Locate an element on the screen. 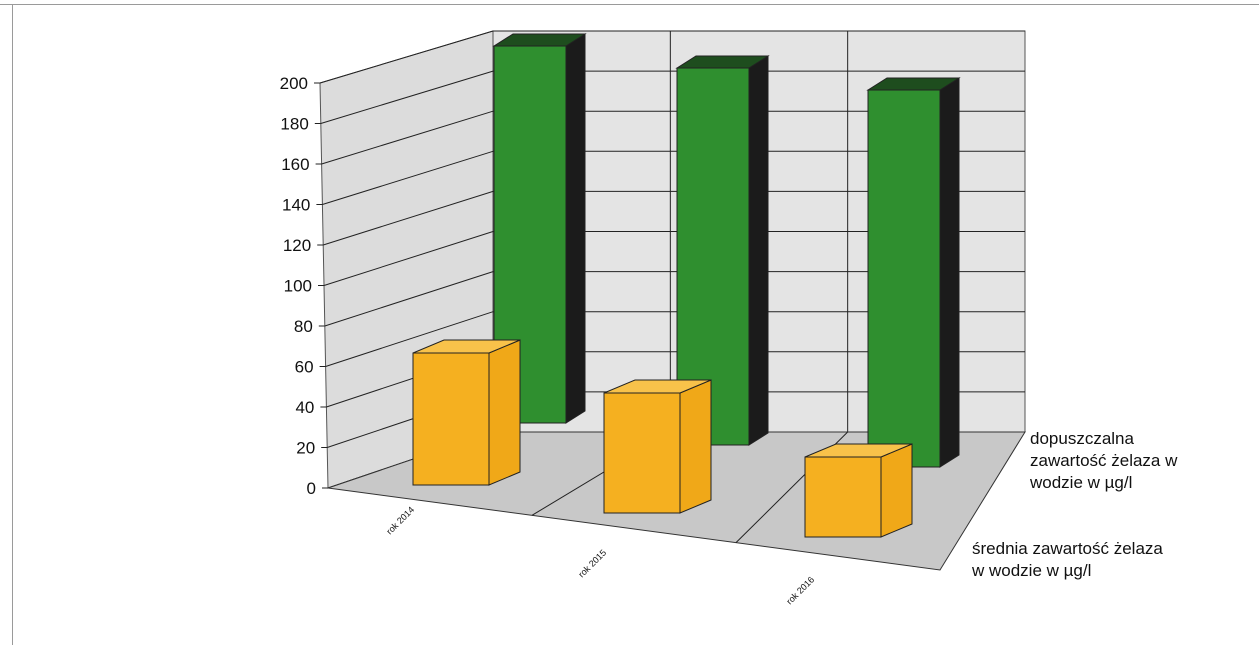  bar-average-1-front-face is located at coordinates (451, 419).